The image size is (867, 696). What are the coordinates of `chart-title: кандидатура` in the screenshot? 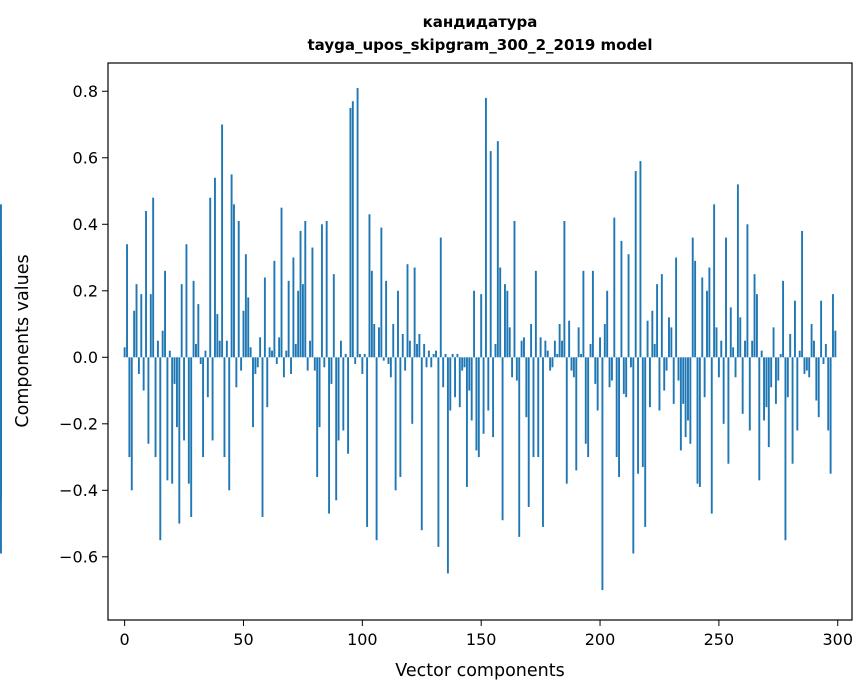 It's located at (480, 22).